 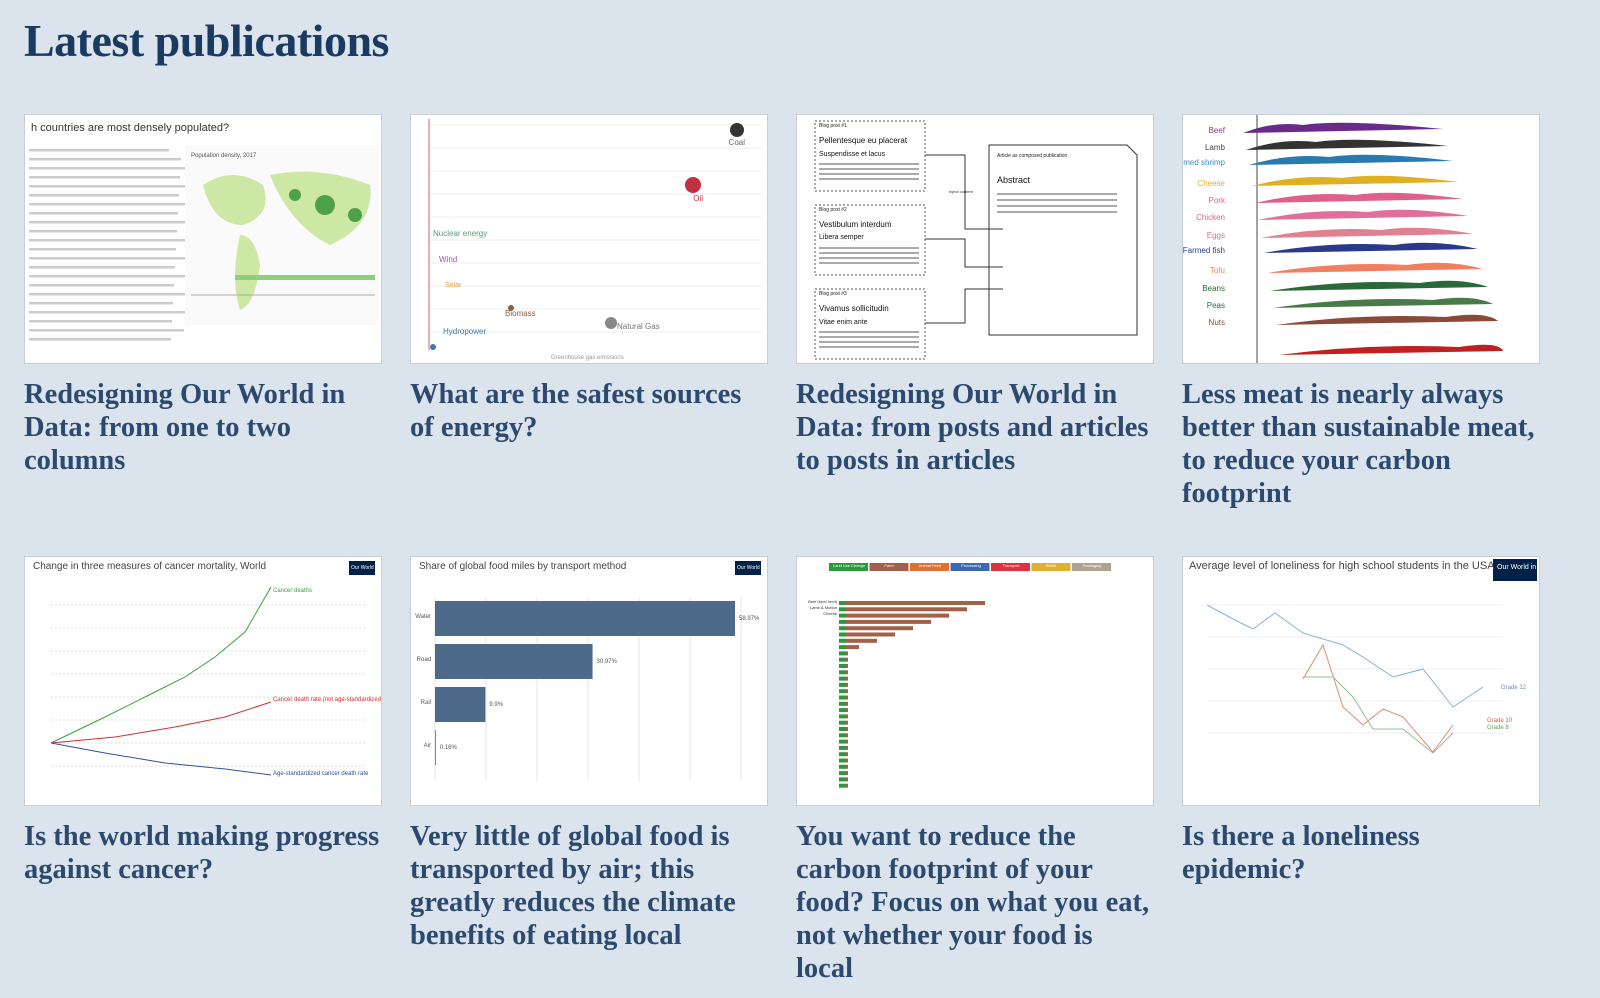 What do you see at coordinates (292, 591) in the screenshot?
I see `thumbnail-text: Cancer deaths` at bounding box center [292, 591].